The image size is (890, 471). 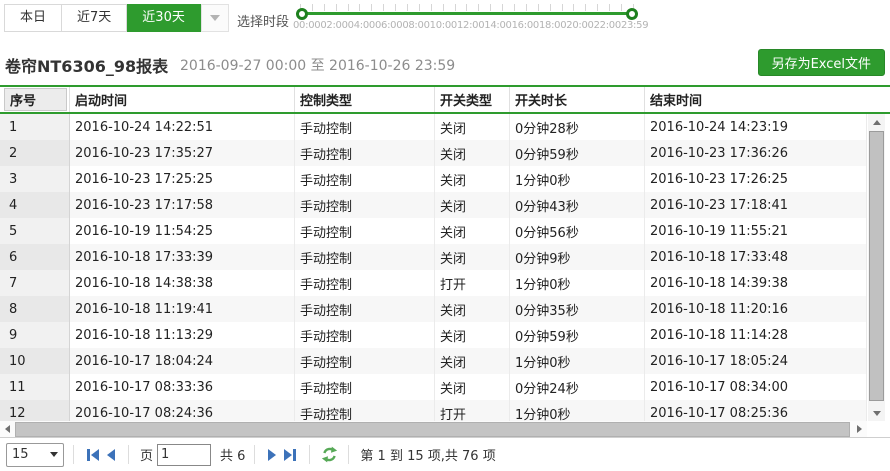 What do you see at coordinates (472, 283) in the screenshot?
I see `table-cell: 打开` at bounding box center [472, 283].